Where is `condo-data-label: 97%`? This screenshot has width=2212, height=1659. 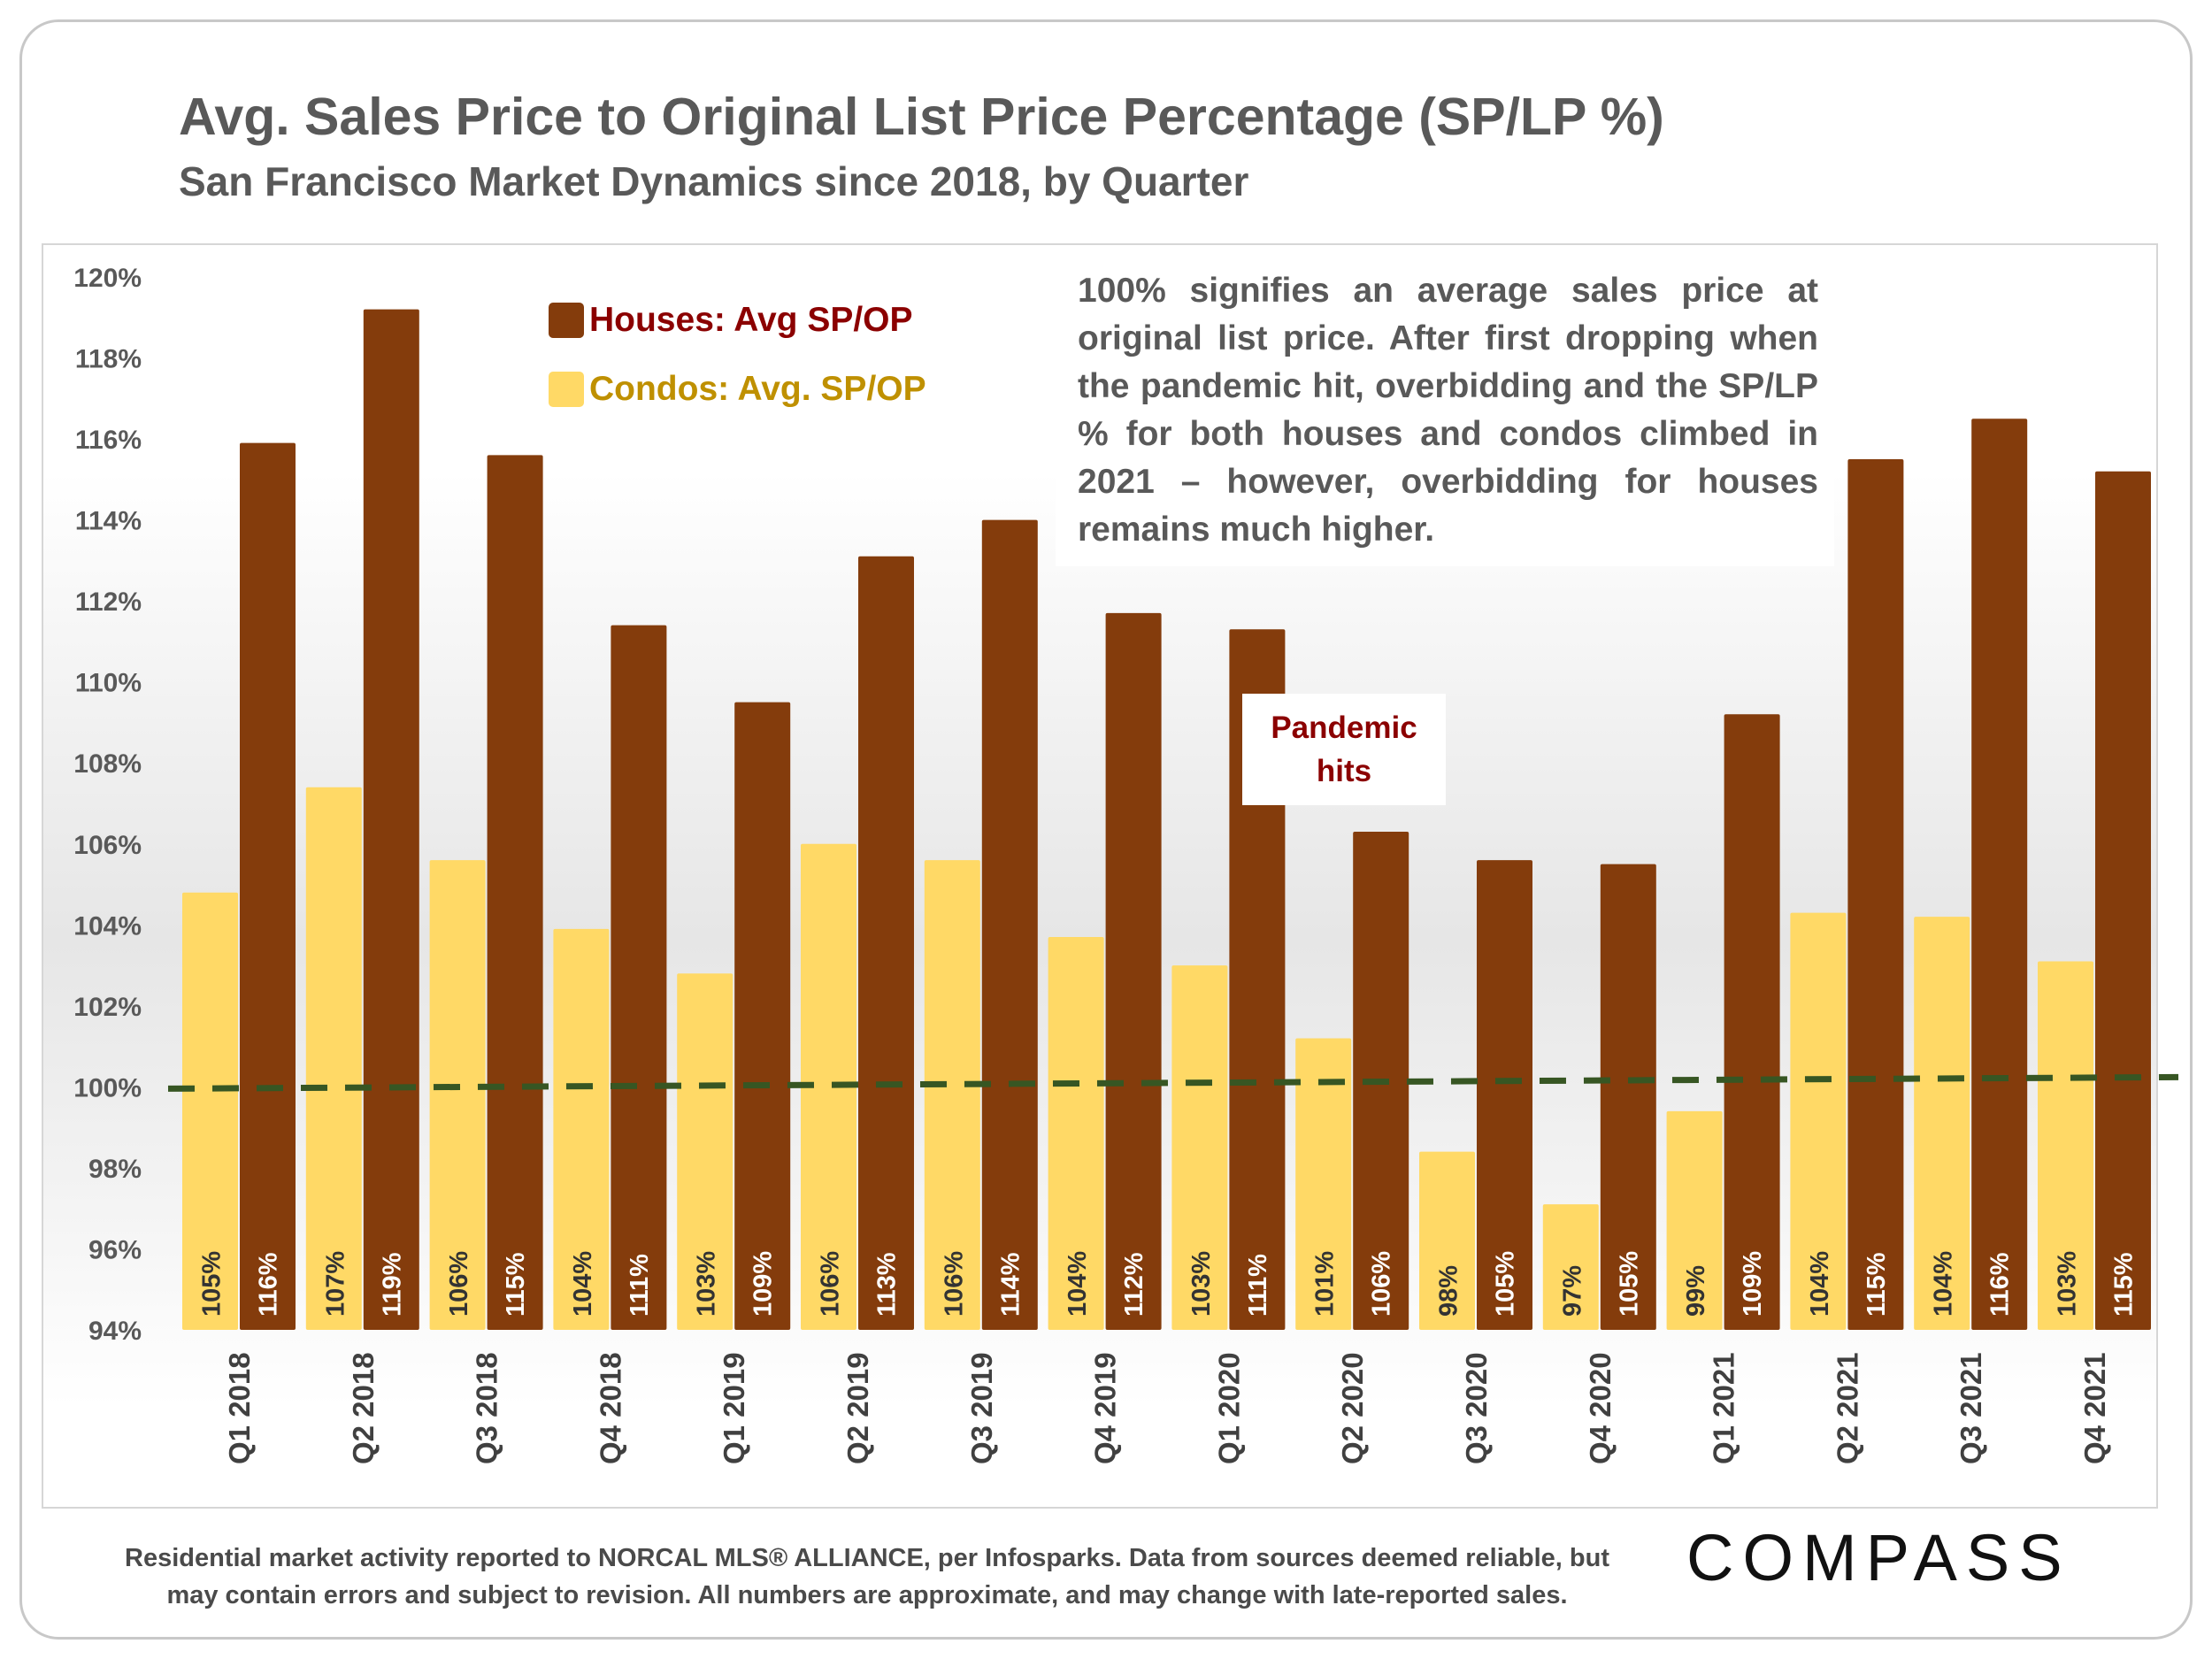 condo-data-label: 97% is located at coordinates (1572, 1291).